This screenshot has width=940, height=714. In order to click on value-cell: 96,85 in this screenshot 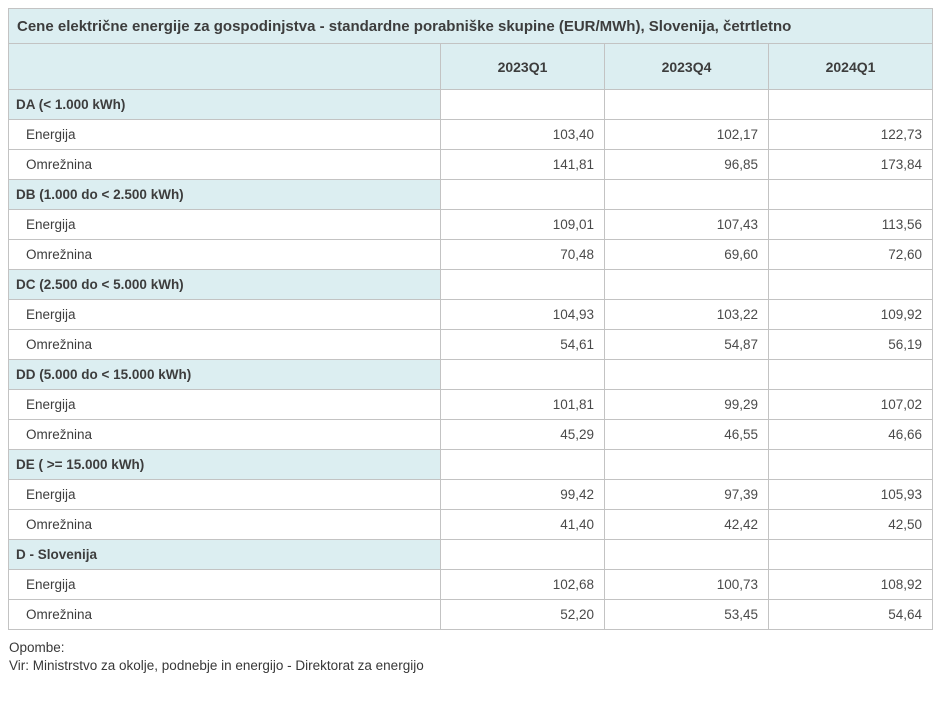, I will do `click(686, 164)`.